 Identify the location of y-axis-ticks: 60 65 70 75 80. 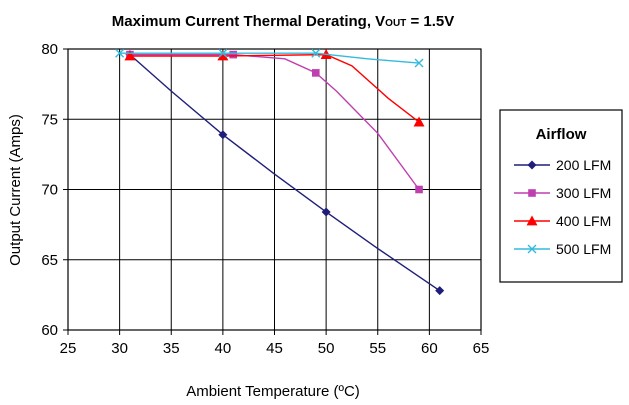
(54, 190).